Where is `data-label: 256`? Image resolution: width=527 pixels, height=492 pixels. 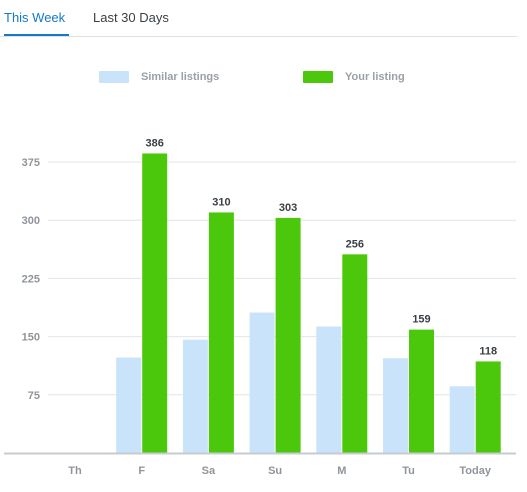 data-label: 256 is located at coordinates (355, 244).